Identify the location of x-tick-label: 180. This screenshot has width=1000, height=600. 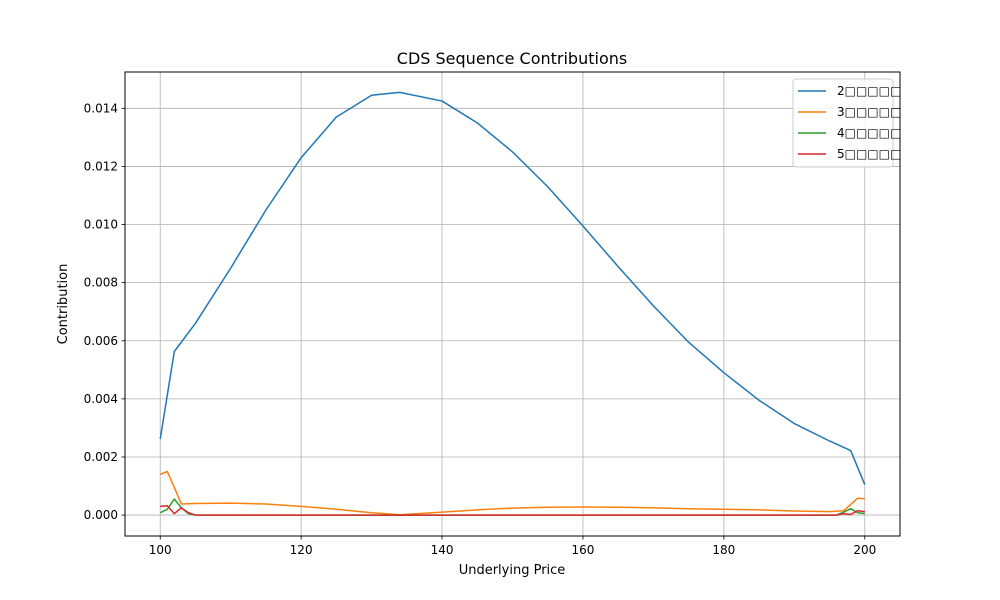
(723, 550).